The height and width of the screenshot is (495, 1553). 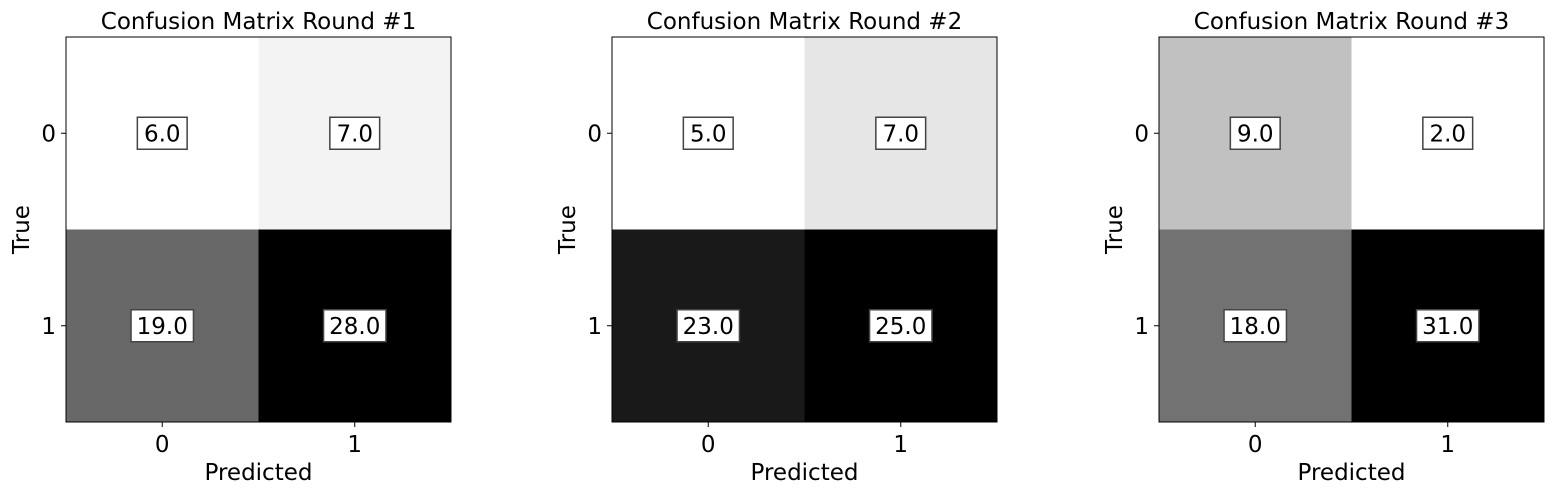 I want to click on value-label-r1-c1: 25.0, so click(x=900, y=327).